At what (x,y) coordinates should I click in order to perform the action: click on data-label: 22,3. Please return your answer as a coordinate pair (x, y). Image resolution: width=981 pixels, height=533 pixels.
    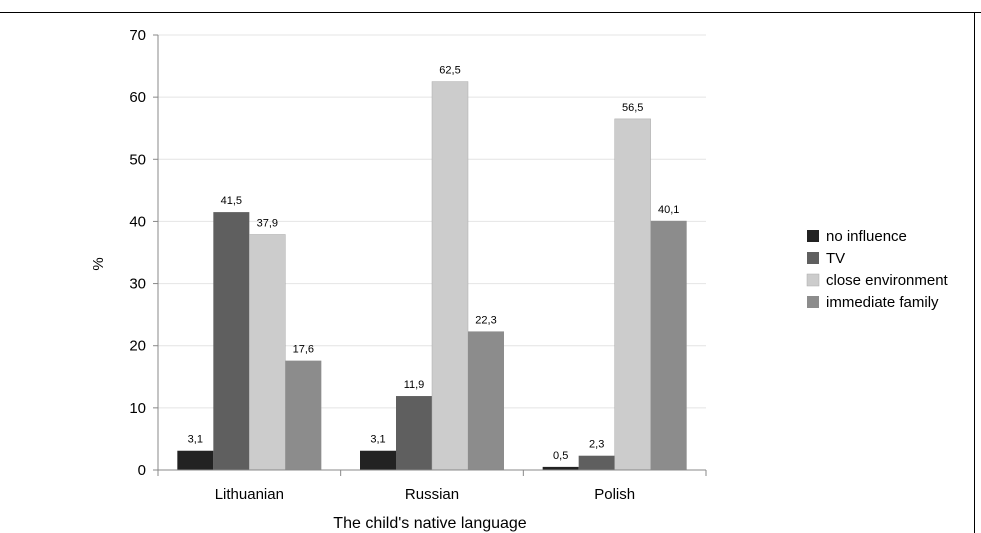
    Looking at the image, I should click on (485, 320).